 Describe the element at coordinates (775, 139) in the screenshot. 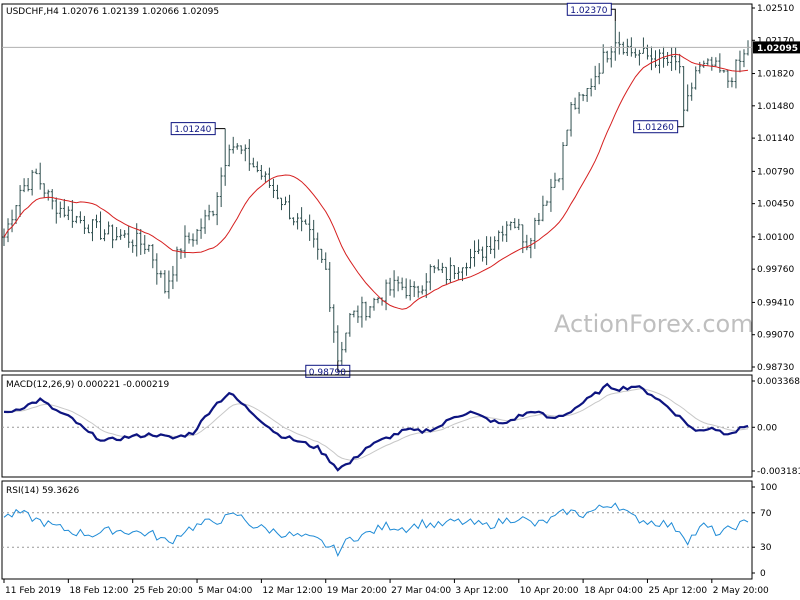

I see `price-tick-label: 1.01140` at that location.